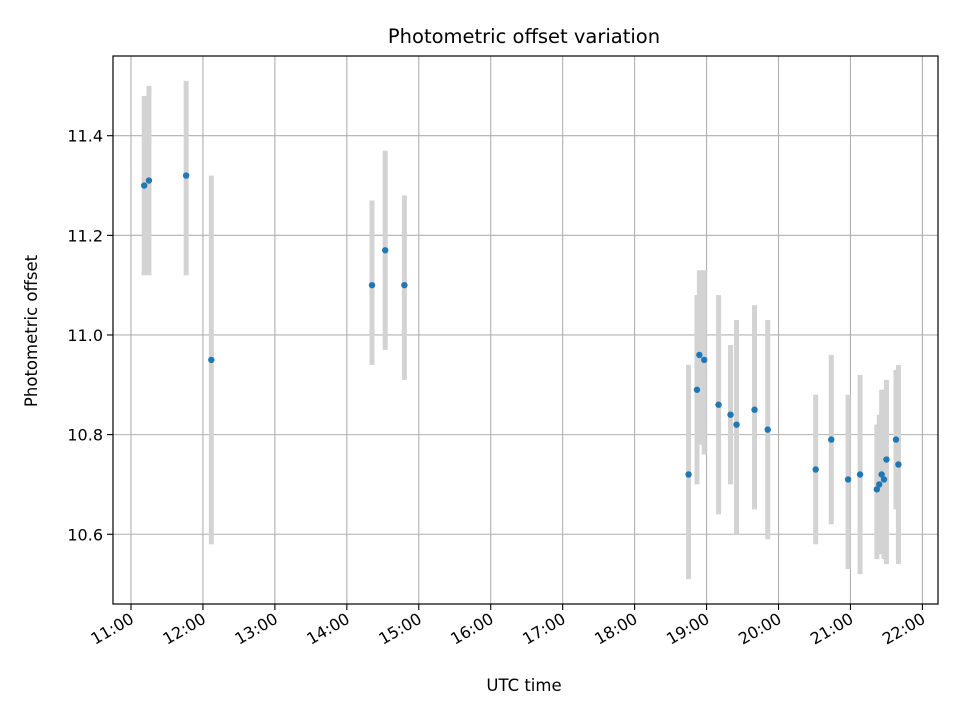  I want to click on x-tick-label: 11:00, so click(112, 629).